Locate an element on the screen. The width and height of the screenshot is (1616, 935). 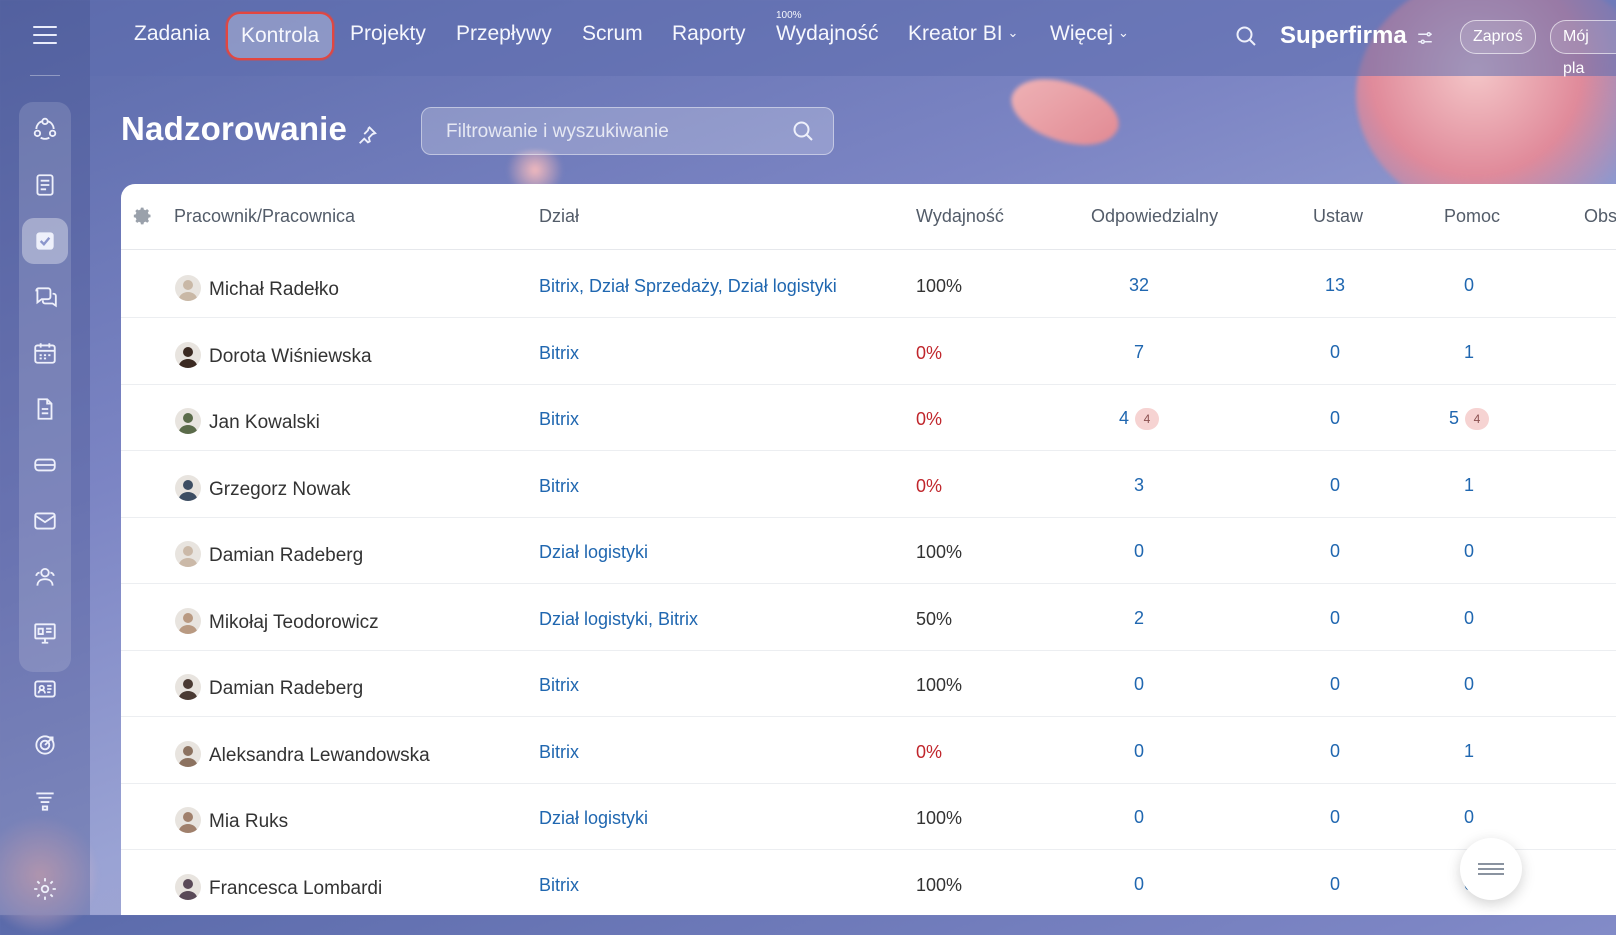
hub-icon is located at coordinates (45, 129).